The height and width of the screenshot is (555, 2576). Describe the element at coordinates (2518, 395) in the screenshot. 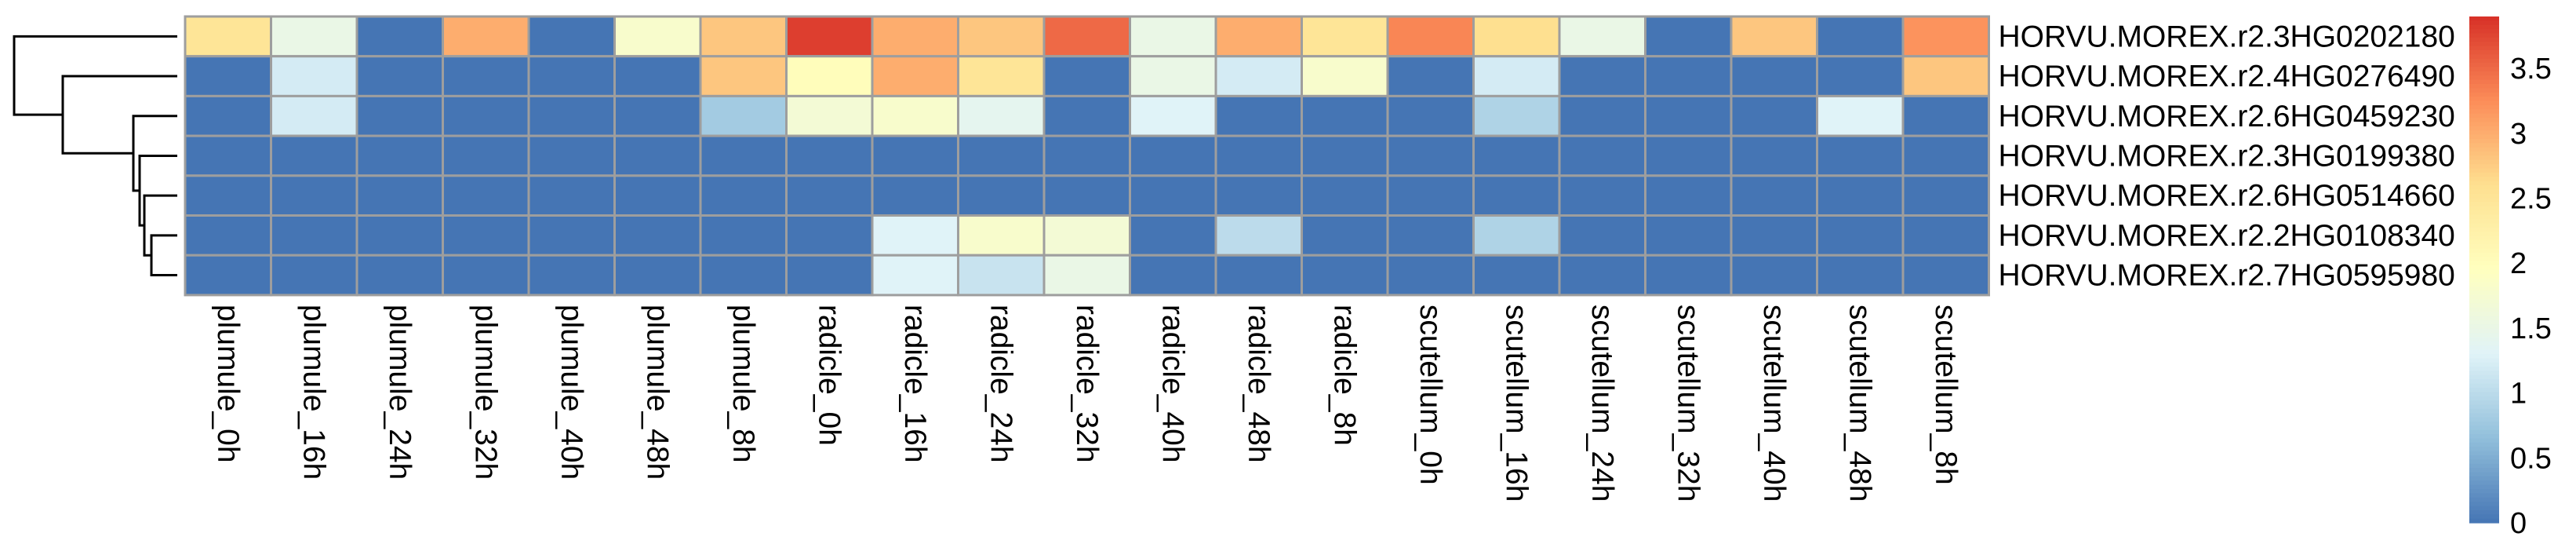

I see `legend-tick-label: 1` at that location.